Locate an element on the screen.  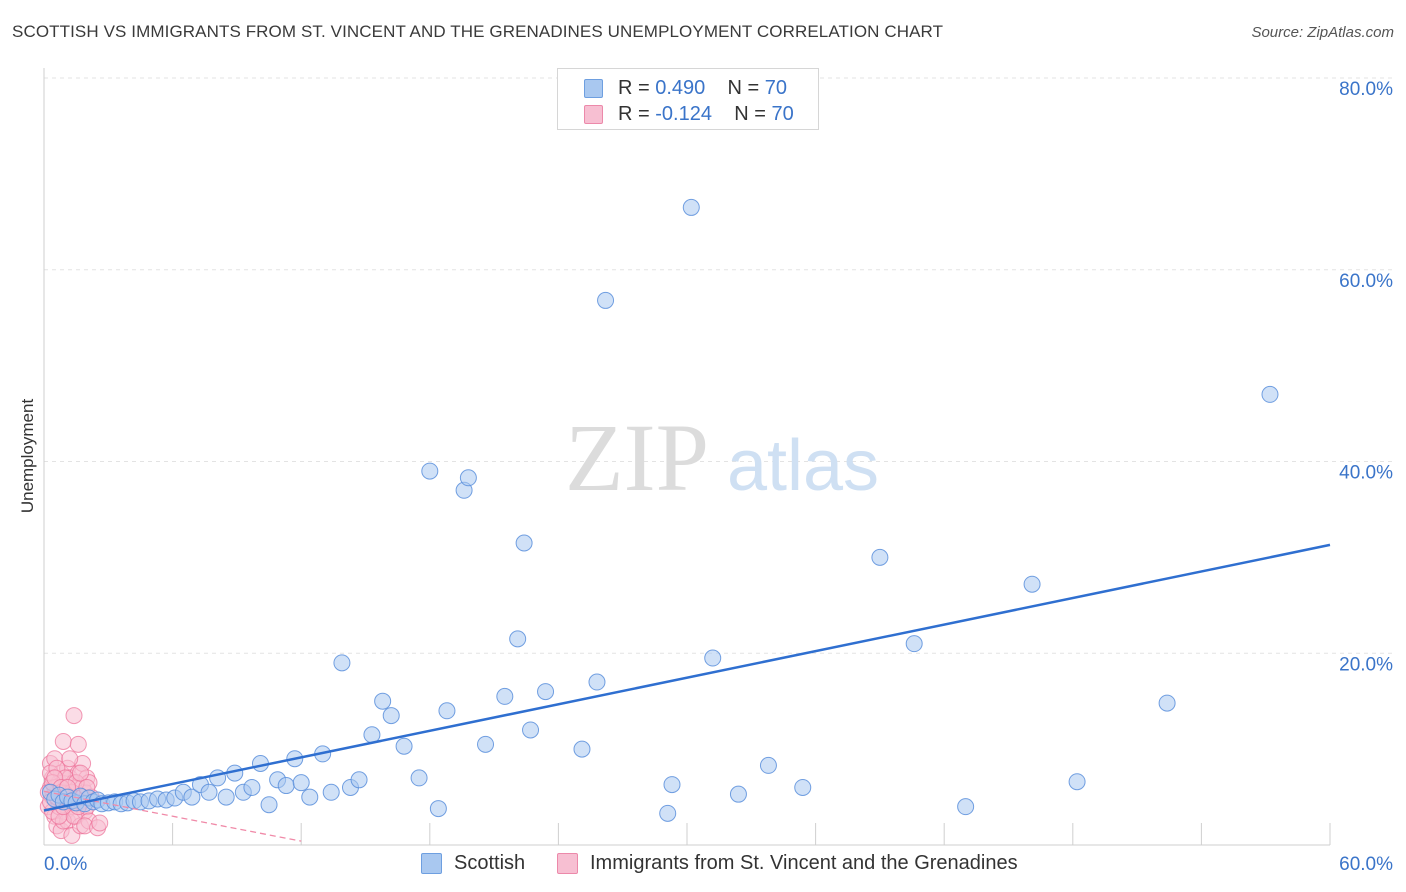
watermark-zip: ZIP is located at coordinates (637, 457).